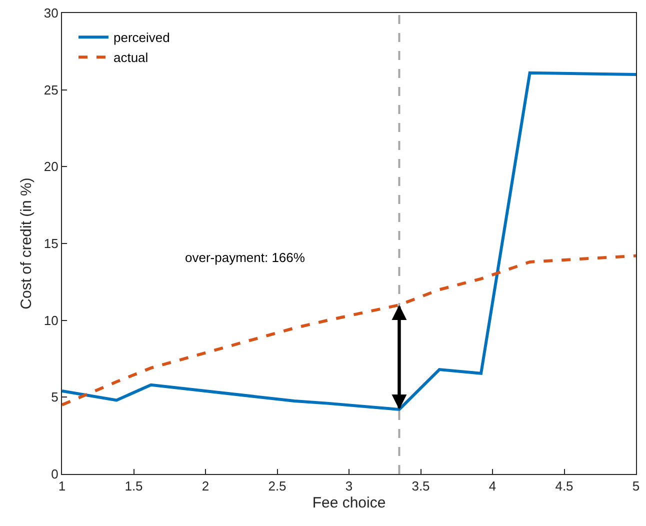 The height and width of the screenshot is (526, 646). What do you see at coordinates (51, 244) in the screenshot?
I see `y-tick-label: 15` at bounding box center [51, 244].